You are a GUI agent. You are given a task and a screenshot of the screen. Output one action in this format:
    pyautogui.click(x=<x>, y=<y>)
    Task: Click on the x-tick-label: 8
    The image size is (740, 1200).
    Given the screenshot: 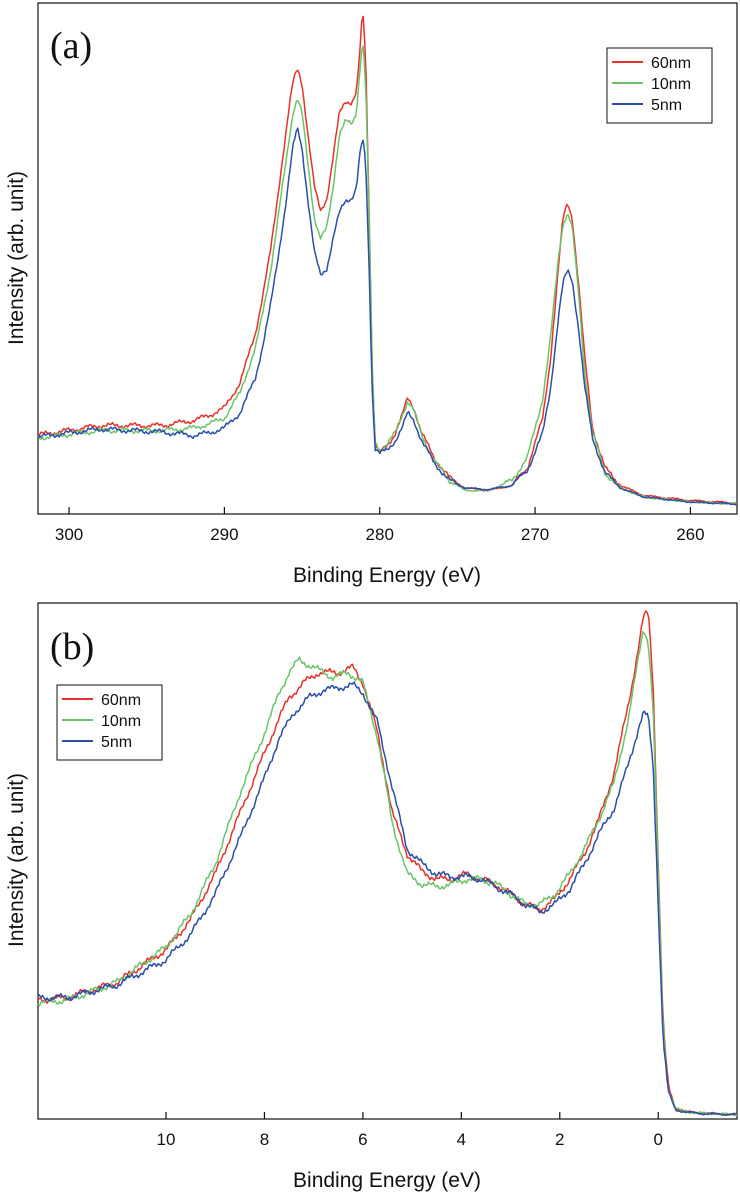 What is the action you would take?
    pyautogui.click(x=264, y=1139)
    